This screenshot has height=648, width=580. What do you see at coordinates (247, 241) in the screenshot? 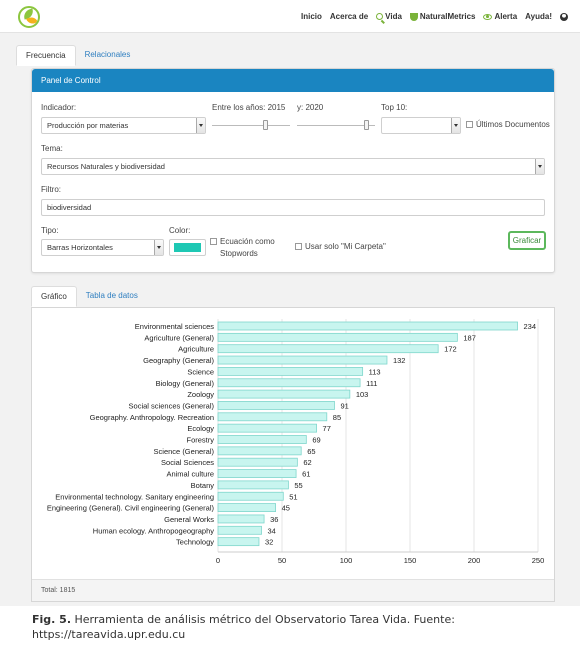
I see `ecuacion-label: Ecuación como` at bounding box center [247, 241].